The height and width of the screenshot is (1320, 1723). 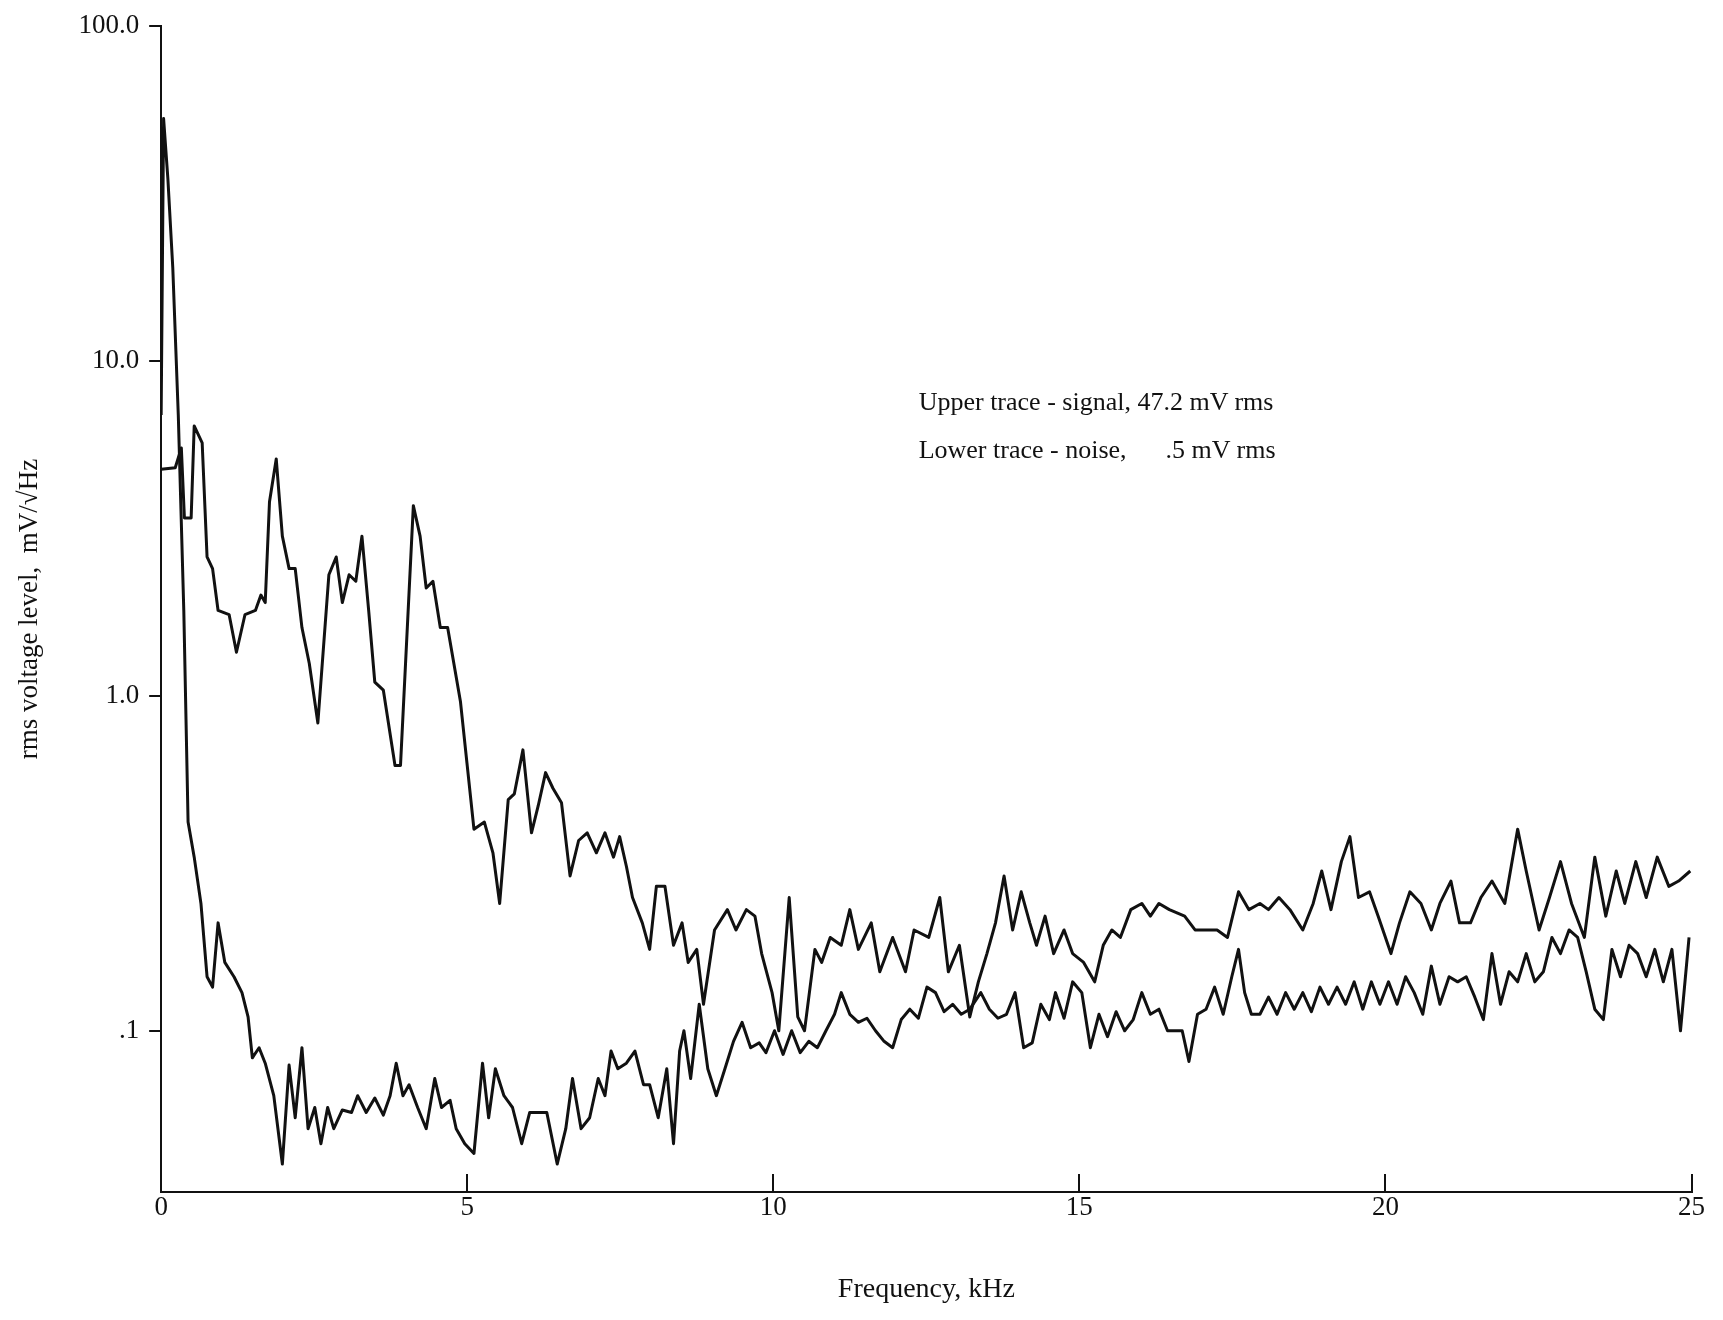 What do you see at coordinates (1691, 1206) in the screenshot?
I see `x-tick-label: 25` at bounding box center [1691, 1206].